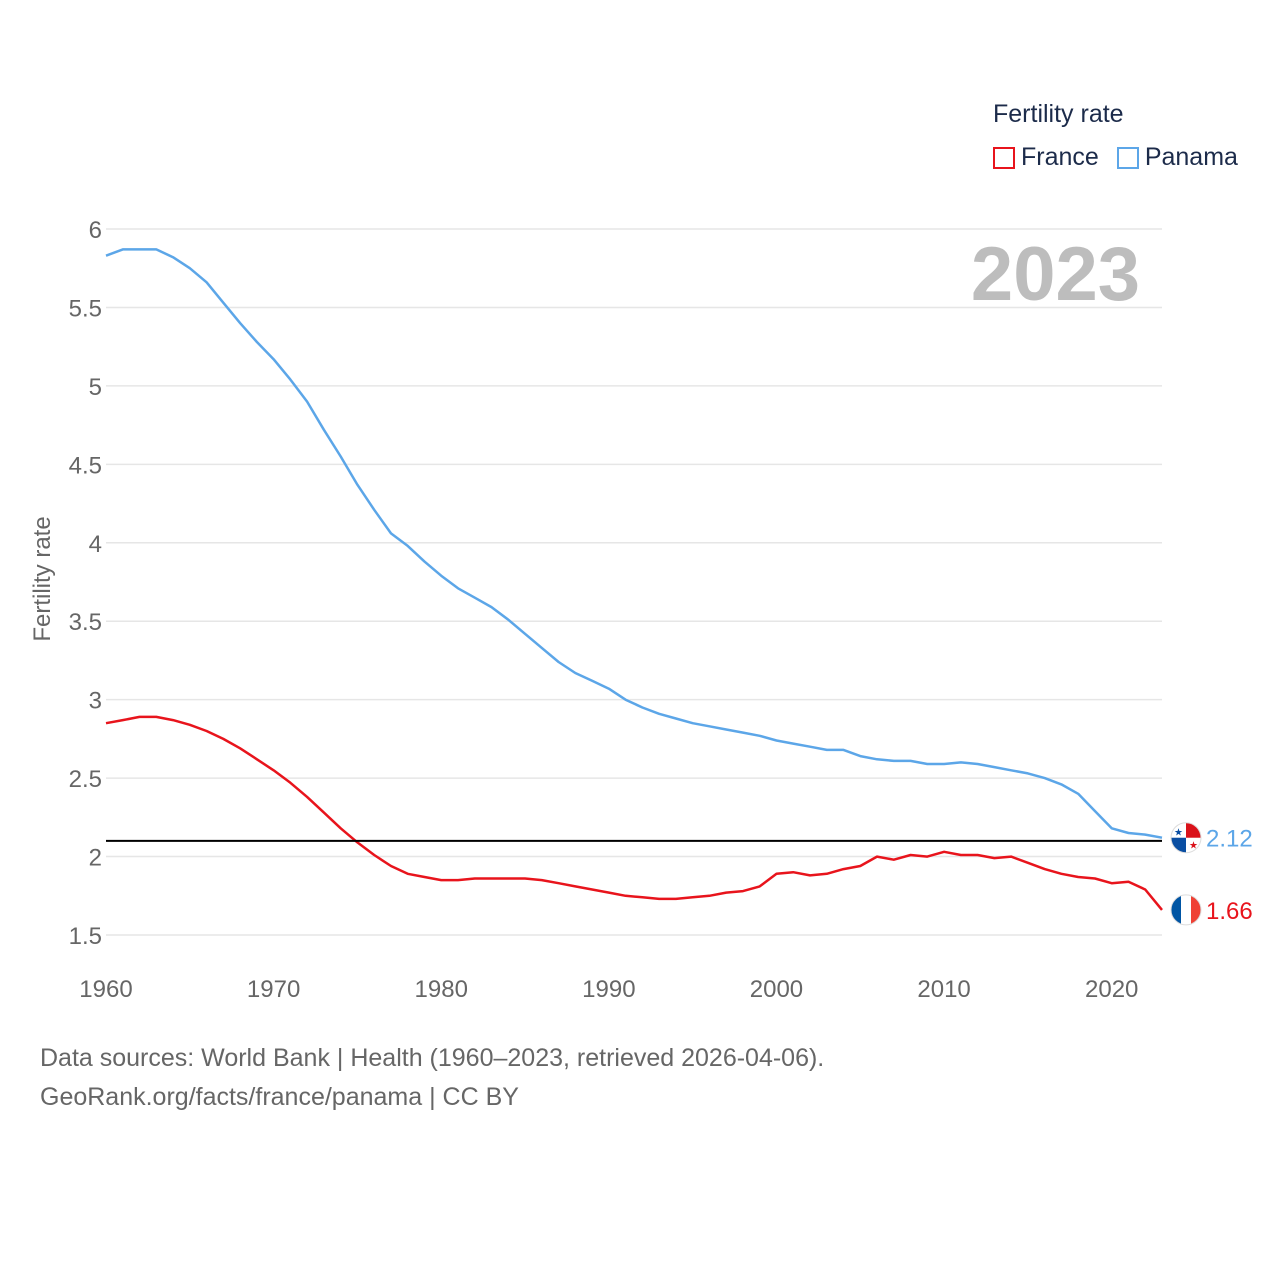 This screenshot has height=1280, width=1280. I want to click on end-labels: 1.66★★ 2.12, so click(1211, 874).